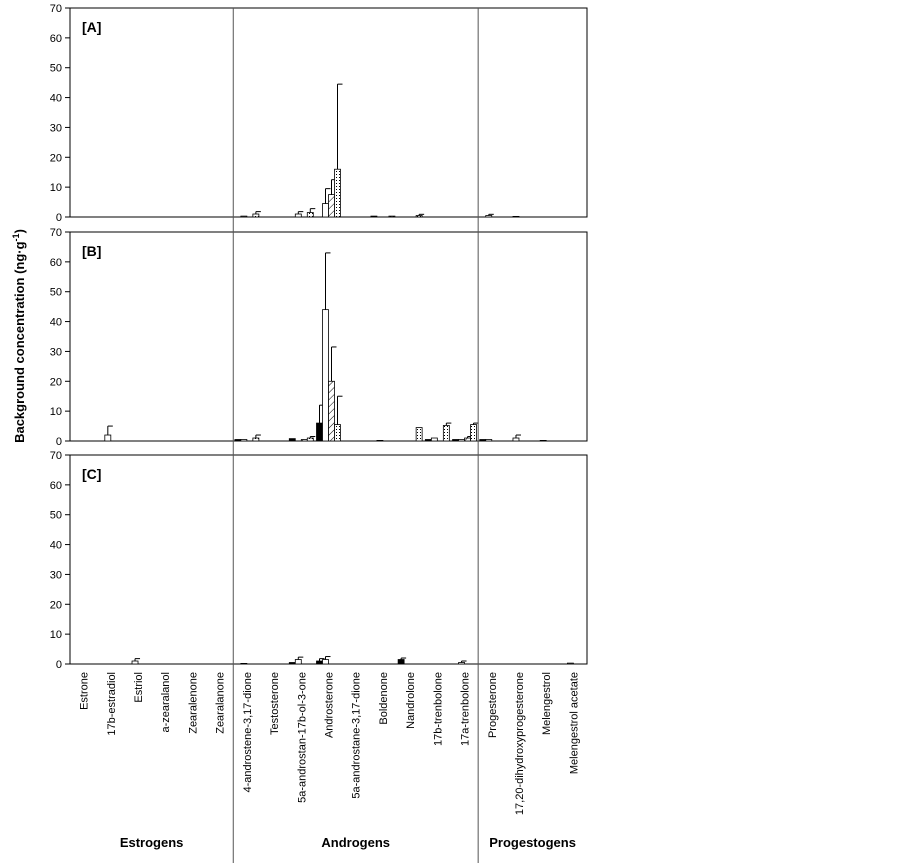  I want to click on x-tick-label: 4-androstene-3,17-dione, so click(248, 732).